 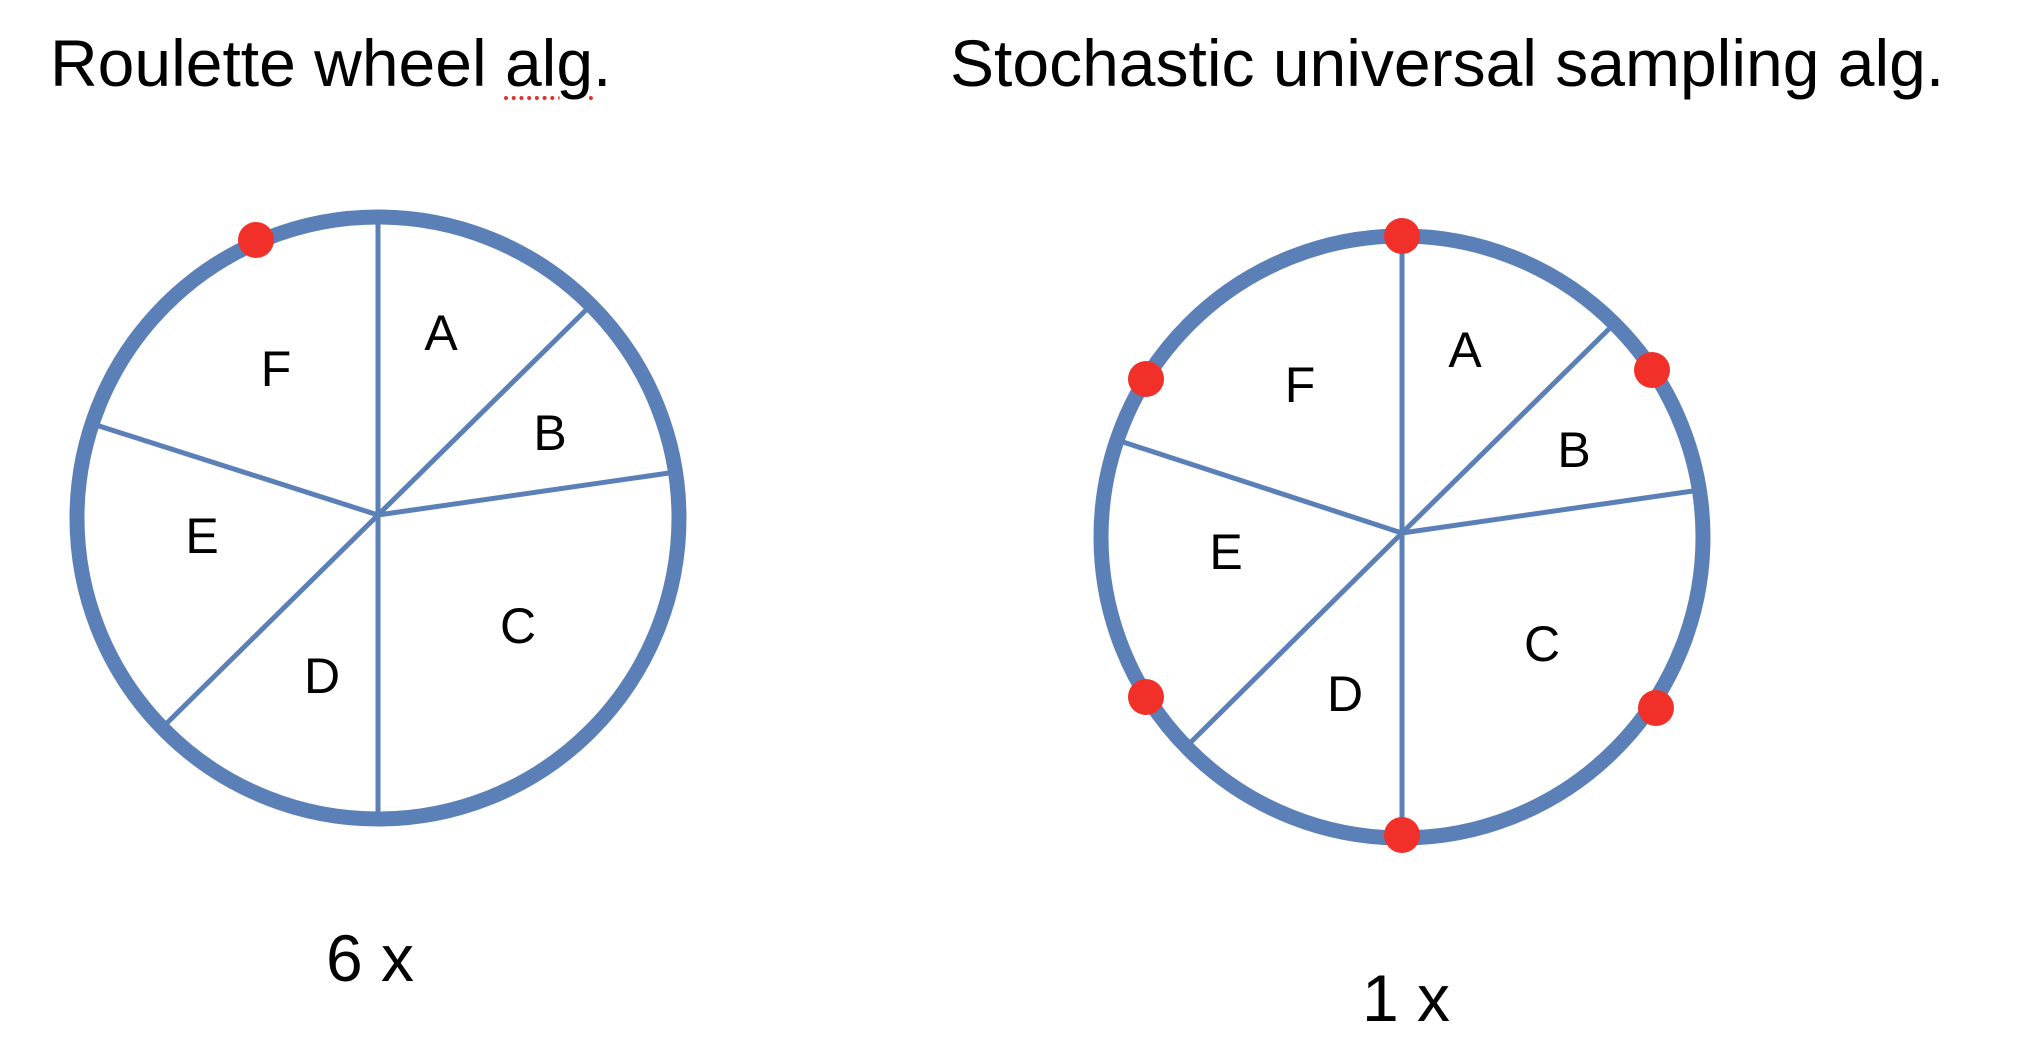 What do you see at coordinates (602, 63) in the screenshot?
I see `roulette-title-end: .` at bounding box center [602, 63].